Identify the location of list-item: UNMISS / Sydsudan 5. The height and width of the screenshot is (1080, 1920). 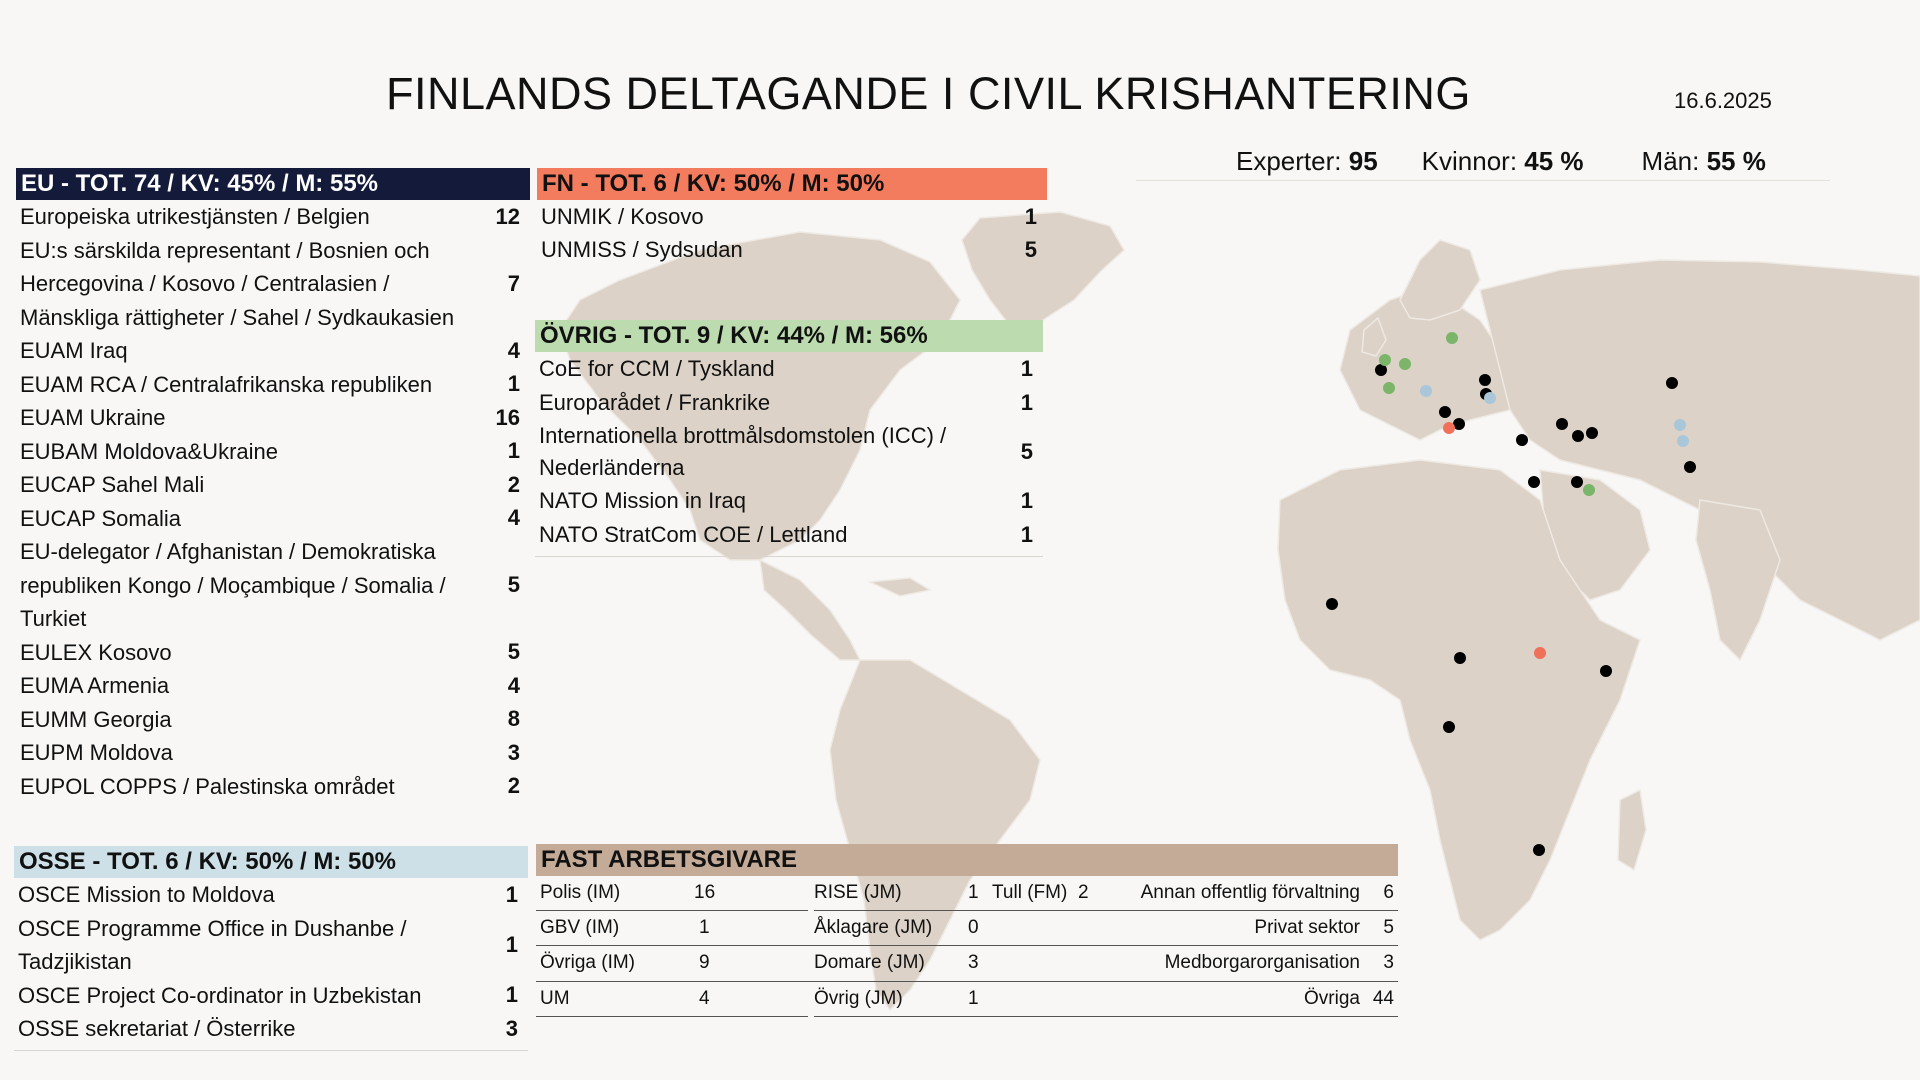
(789, 249).